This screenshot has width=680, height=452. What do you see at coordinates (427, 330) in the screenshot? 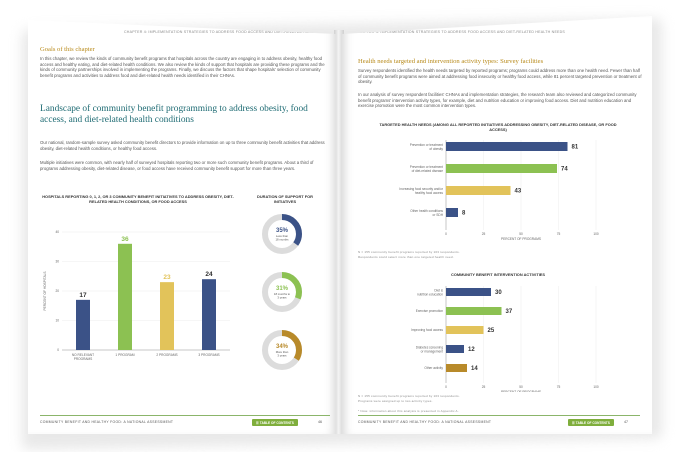
I see `category-label: Improving food access` at bounding box center [427, 330].